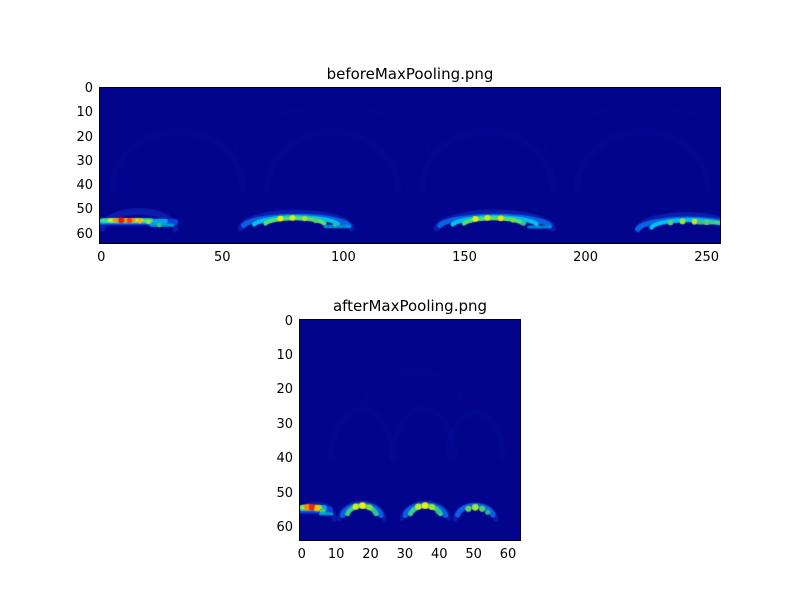  Describe the element at coordinates (410, 74) in the screenshot. I see `plot-title-before: beforeMaxPooling.png` at that location.